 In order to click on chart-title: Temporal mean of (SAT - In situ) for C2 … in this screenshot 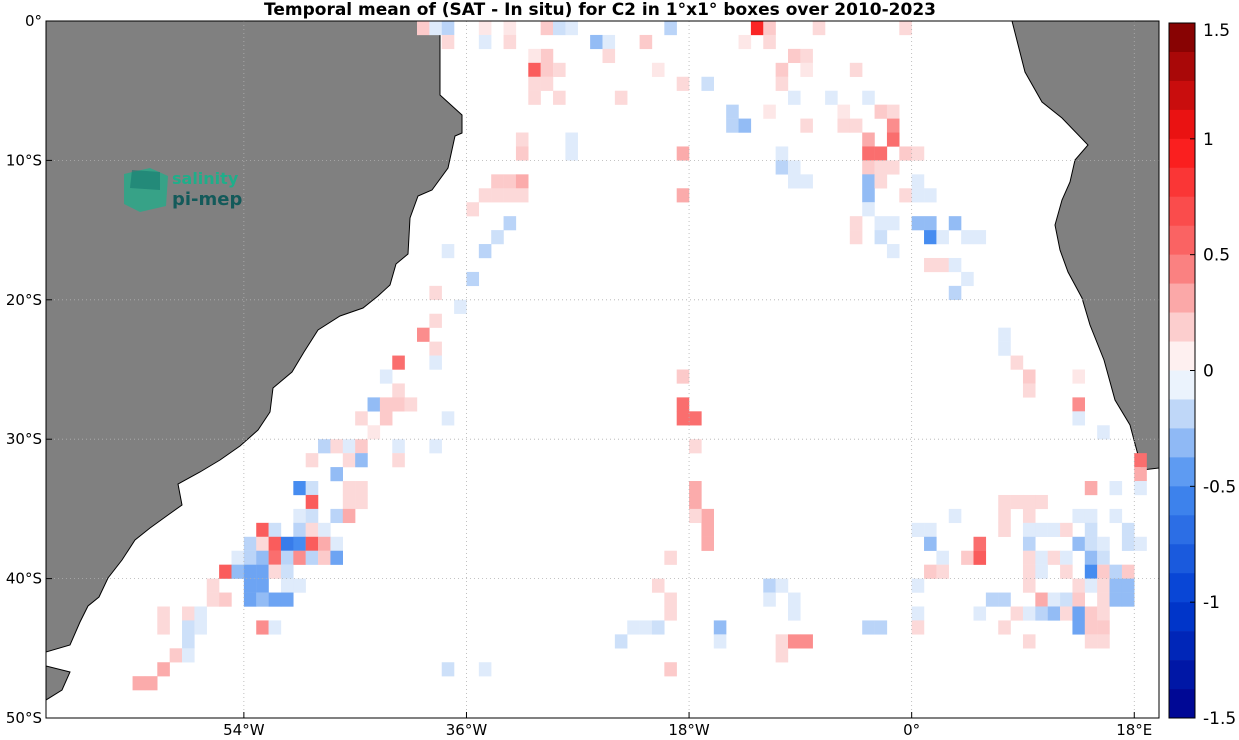, I will do `click(600, 10)`.